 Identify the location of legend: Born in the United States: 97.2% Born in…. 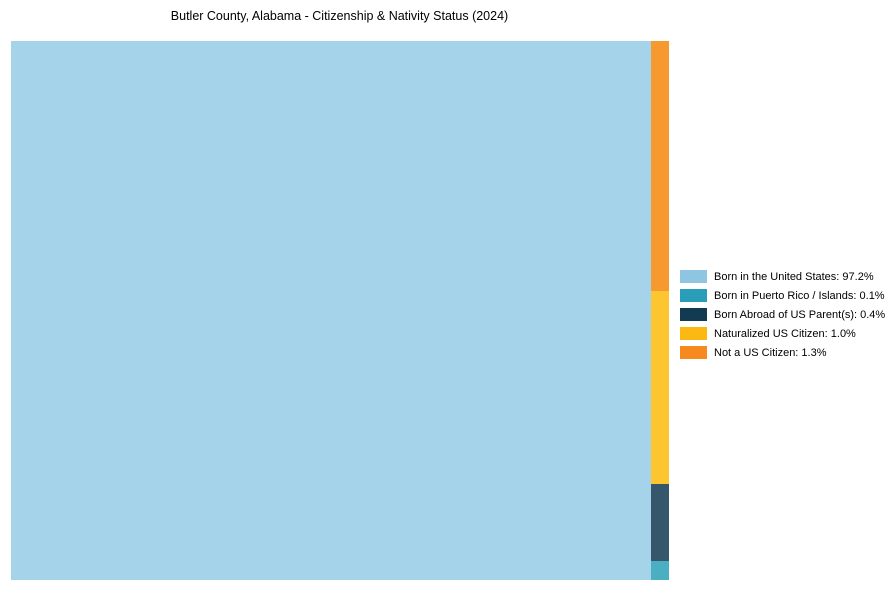
(782, 314).